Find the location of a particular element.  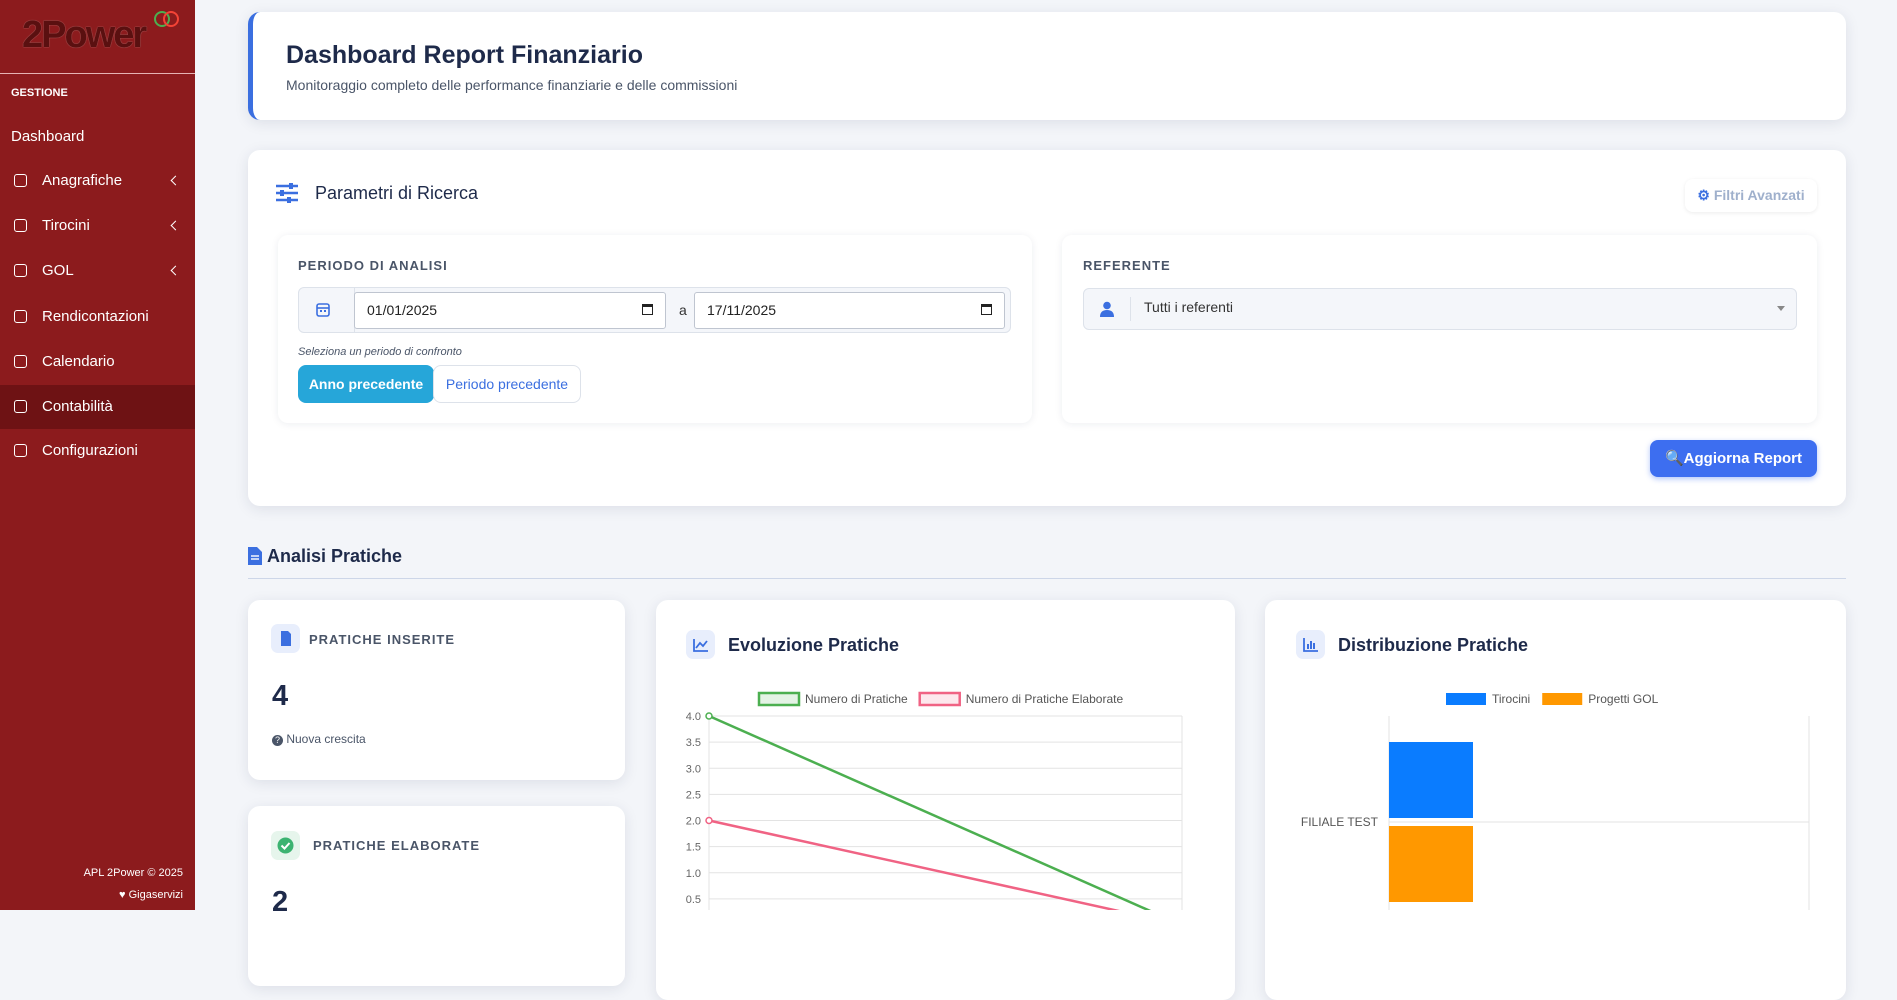

date-from-text: 01/01/2025 is located at coordinates (402, 310).